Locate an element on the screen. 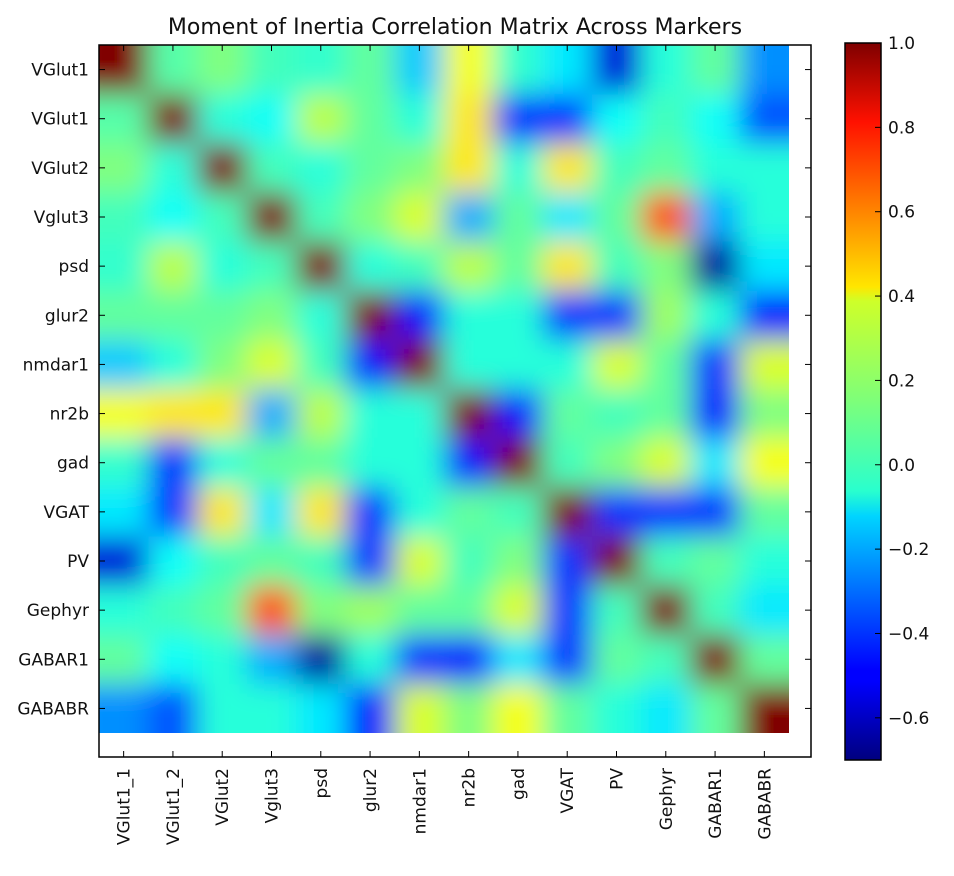 The image size is (954, 876). y-tick-label: psd is located at coordinates (74, 267).